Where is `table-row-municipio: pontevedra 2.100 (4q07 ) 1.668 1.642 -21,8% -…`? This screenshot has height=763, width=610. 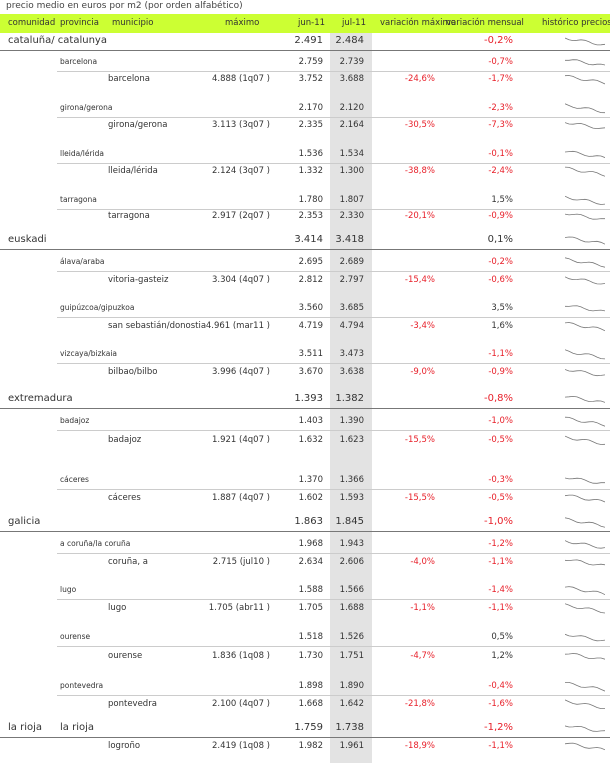
table-row-municipio: pontevedra 2.100 (4q07 ) 1.668 1.642 -21,8% -… is located at coordinates (305, 705).